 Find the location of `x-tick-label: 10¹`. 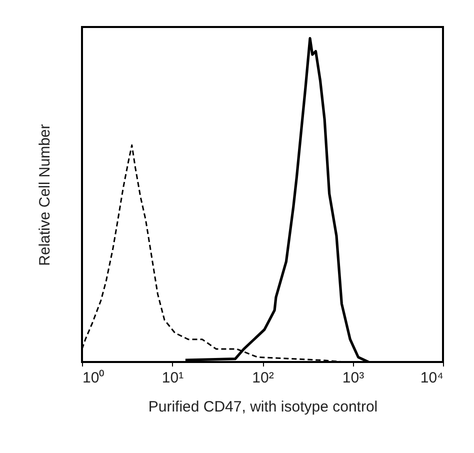

x-tick-label: 10¹ is located at coordinates (173, 378).